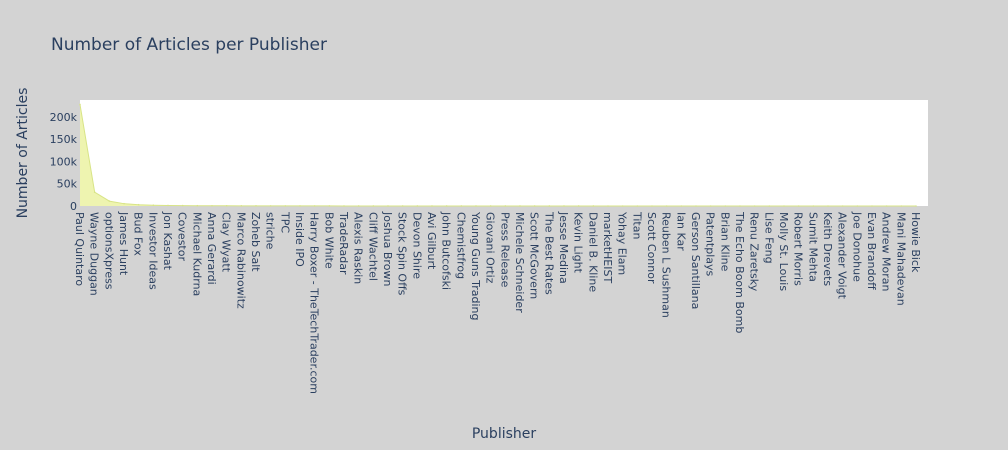 This screenshot has height=450, width=1008. I want to click on y-axis-ticks: 0 50k 100k 150k 200k, so click(64, 162).